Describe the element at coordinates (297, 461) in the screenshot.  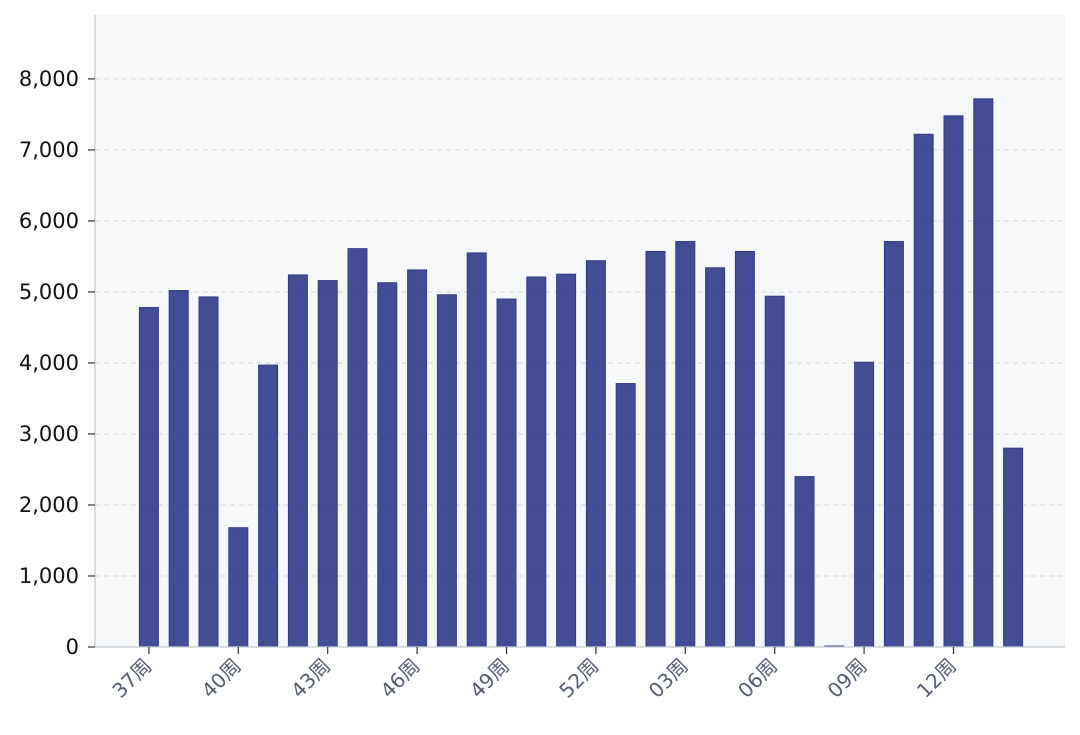
I see `bar-42周` at that location.